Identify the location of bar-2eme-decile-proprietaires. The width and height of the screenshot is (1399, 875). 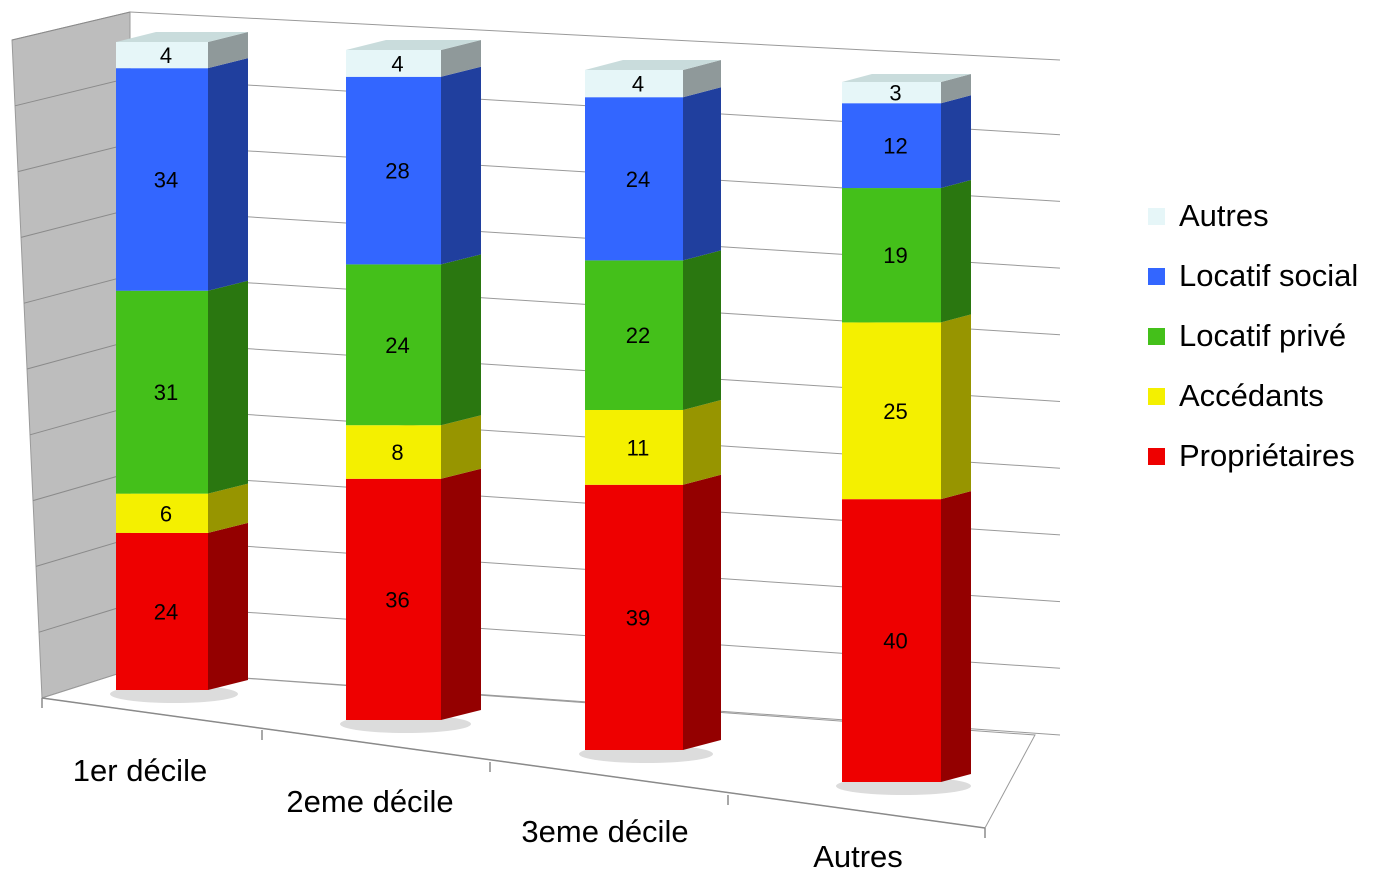
(393, 599).